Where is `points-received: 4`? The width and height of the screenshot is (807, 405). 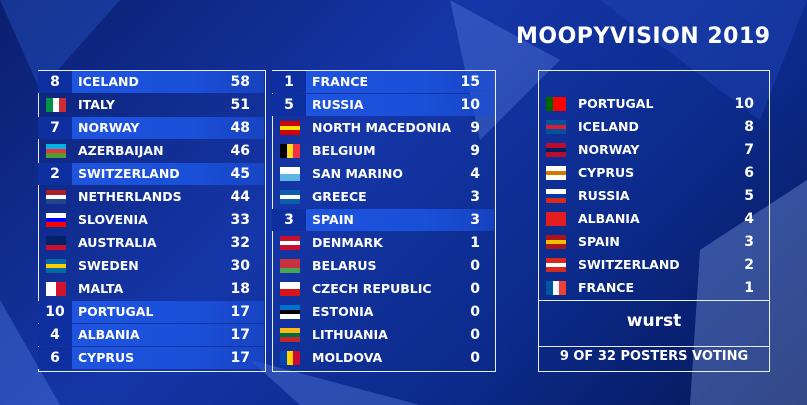 points-received: 4 is located at coordinates (55, 335).